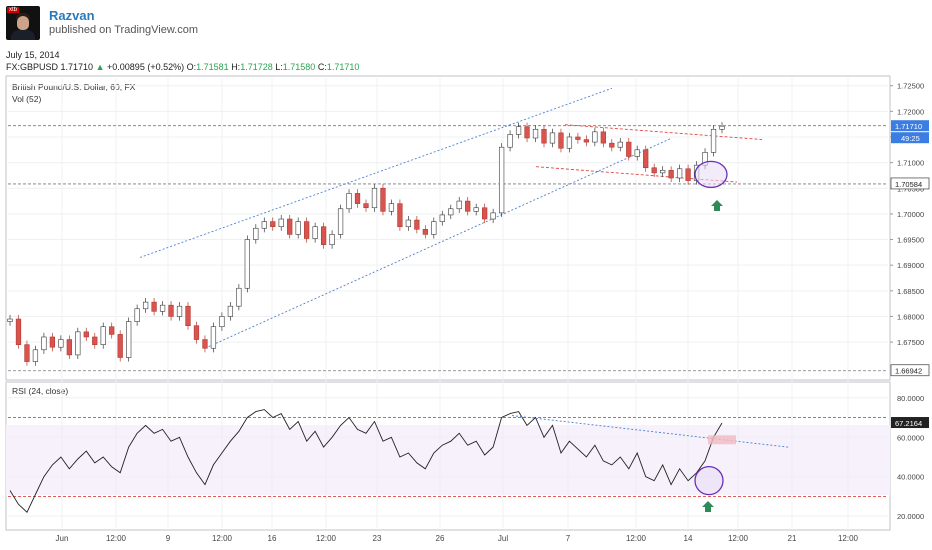 The image size is (932, 550). I want to click on high-label: H:, so click(236, 67).